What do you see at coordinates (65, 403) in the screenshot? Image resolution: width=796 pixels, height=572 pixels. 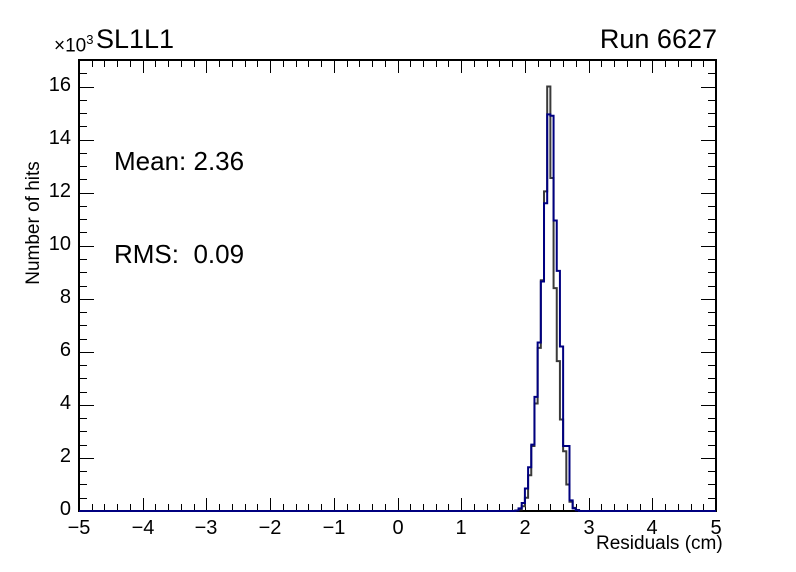 I see `y-tick-label: 4` at bounding box center [65, 403].